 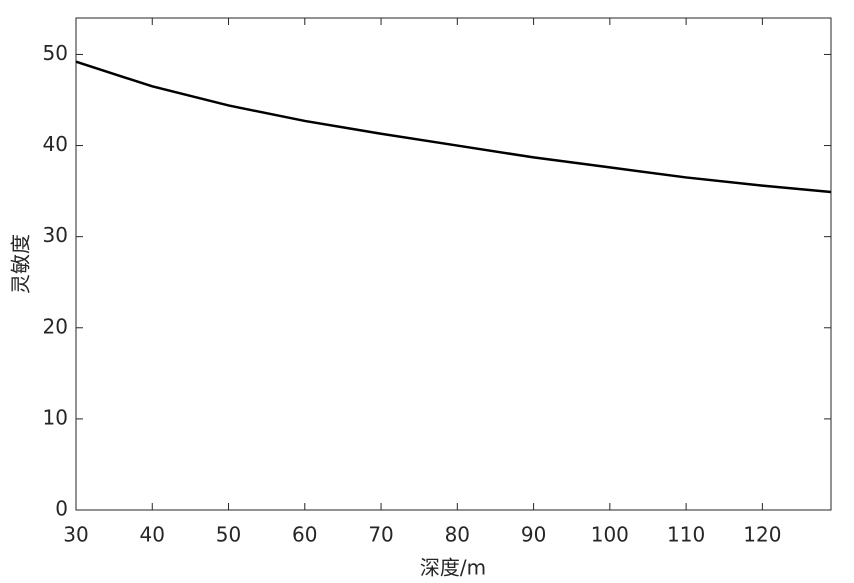 What do you see at coordinates (533, 535) in the screenshot?
I see `x-tick-label: 90` at bounding box center [533, 535].